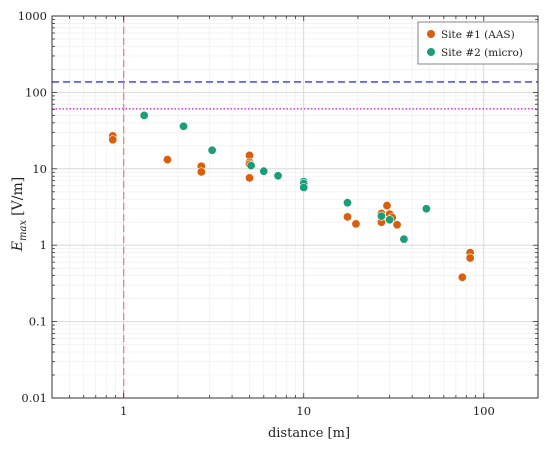 The image size is (550, 452). I want to click on legend-label-site1: Site #1 (AAS), so click(478, 35).